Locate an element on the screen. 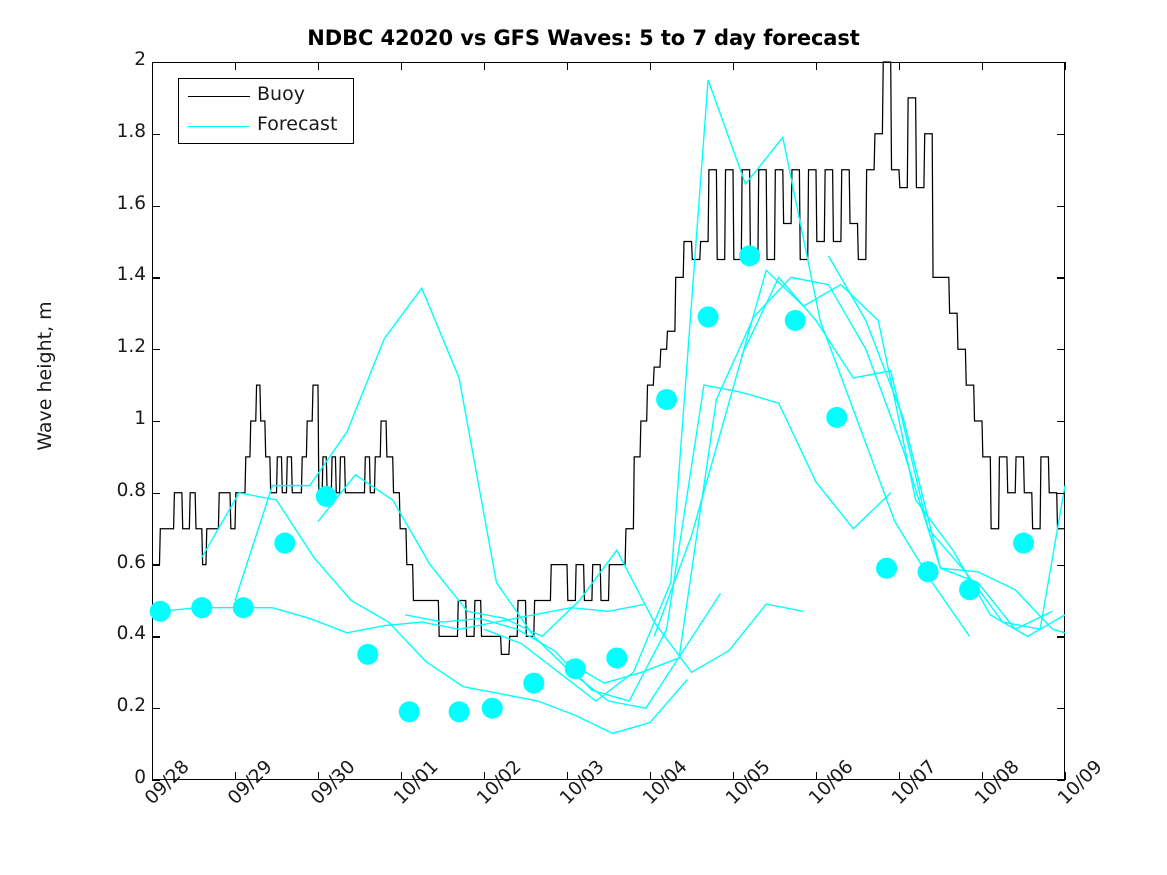  y-tick-label: 0 is located at coordinates (140, 777).